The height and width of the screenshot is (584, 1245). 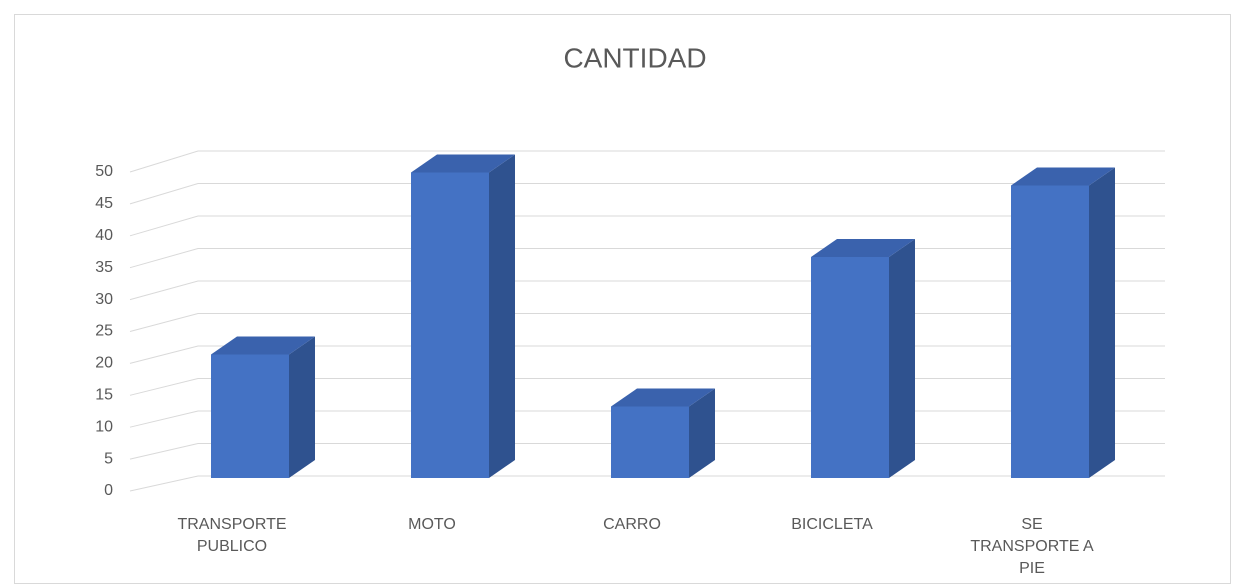 What do you see at coordinates (104, 426) in the screenshot?
I see `y-tick-label: 10` at bounding box center [104, 426].